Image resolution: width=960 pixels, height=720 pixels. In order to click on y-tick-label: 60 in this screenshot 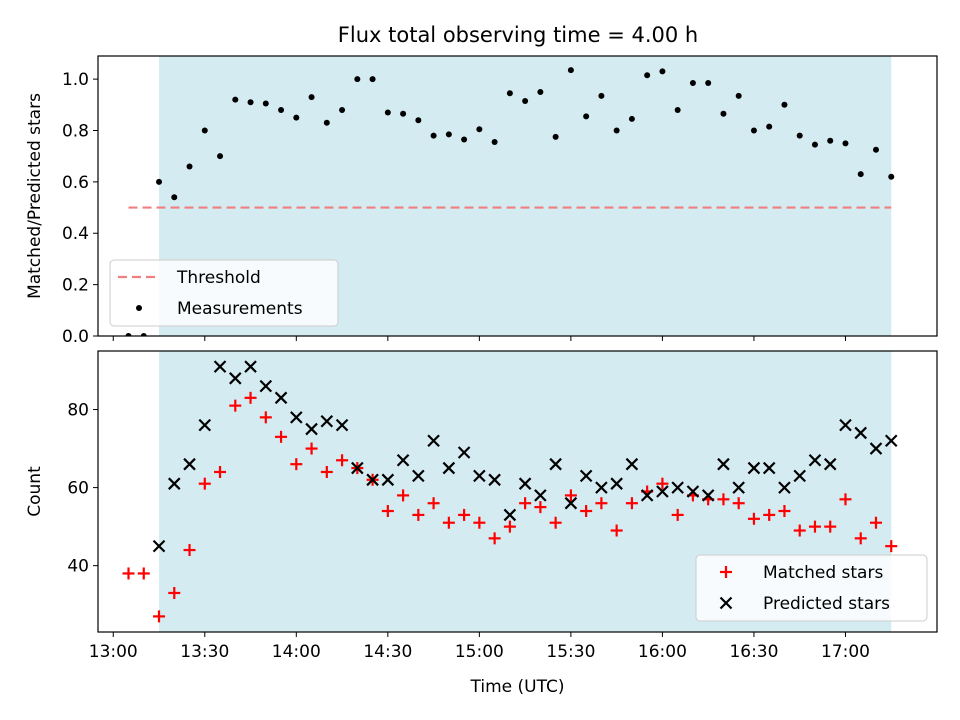, I will do `click(78, 489)`.